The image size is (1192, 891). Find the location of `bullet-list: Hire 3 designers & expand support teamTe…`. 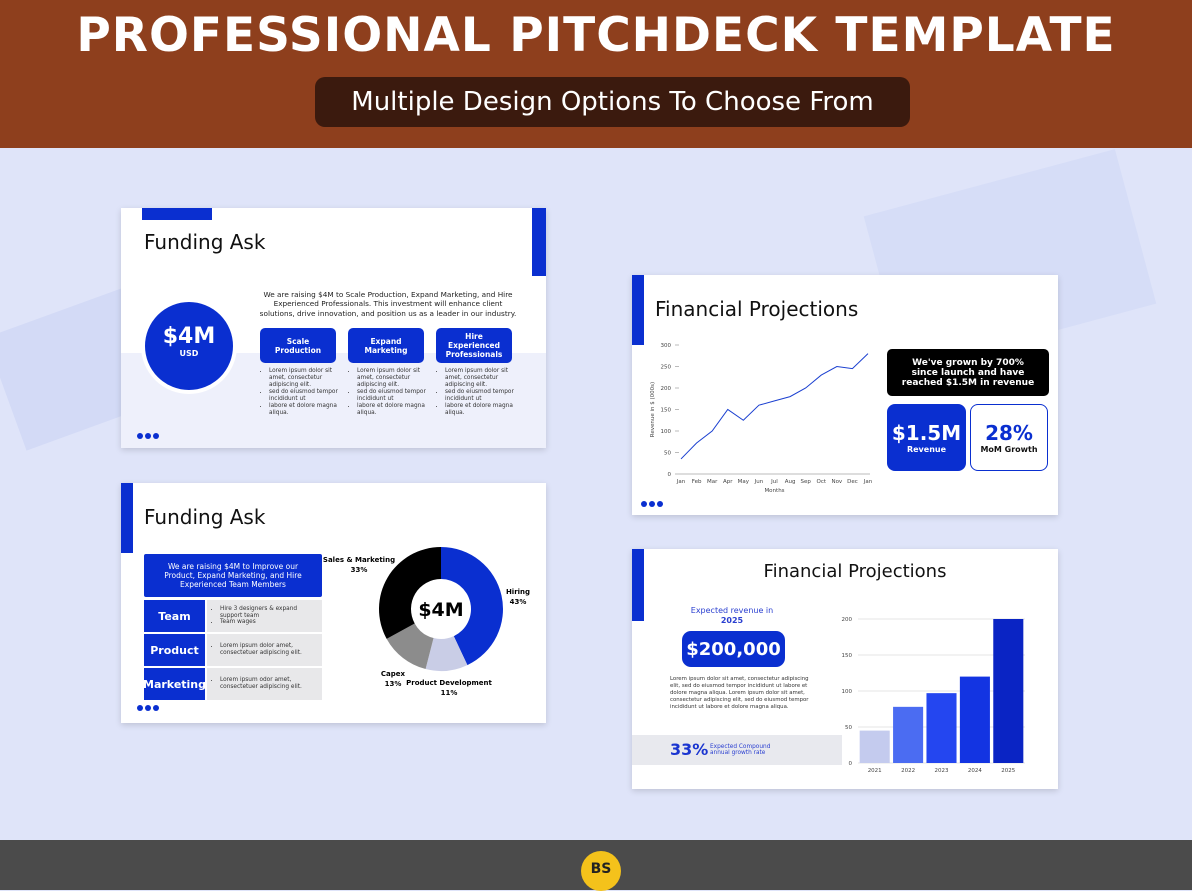

bullet-list: Hire 3 designers & expand support teamTe… is located at coordinates (264, 616).